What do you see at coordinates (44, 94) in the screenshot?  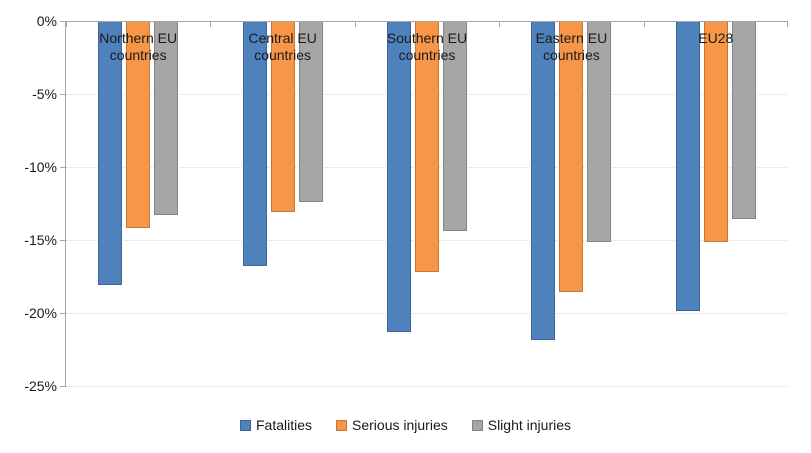 I see `y-axis-label: -5%` at bounding box center [44, 94].